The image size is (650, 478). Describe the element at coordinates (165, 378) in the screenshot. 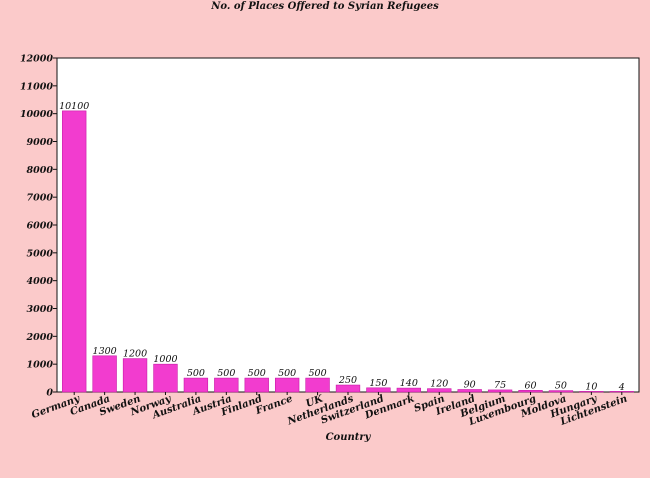

I see `bar-norway` at that location.